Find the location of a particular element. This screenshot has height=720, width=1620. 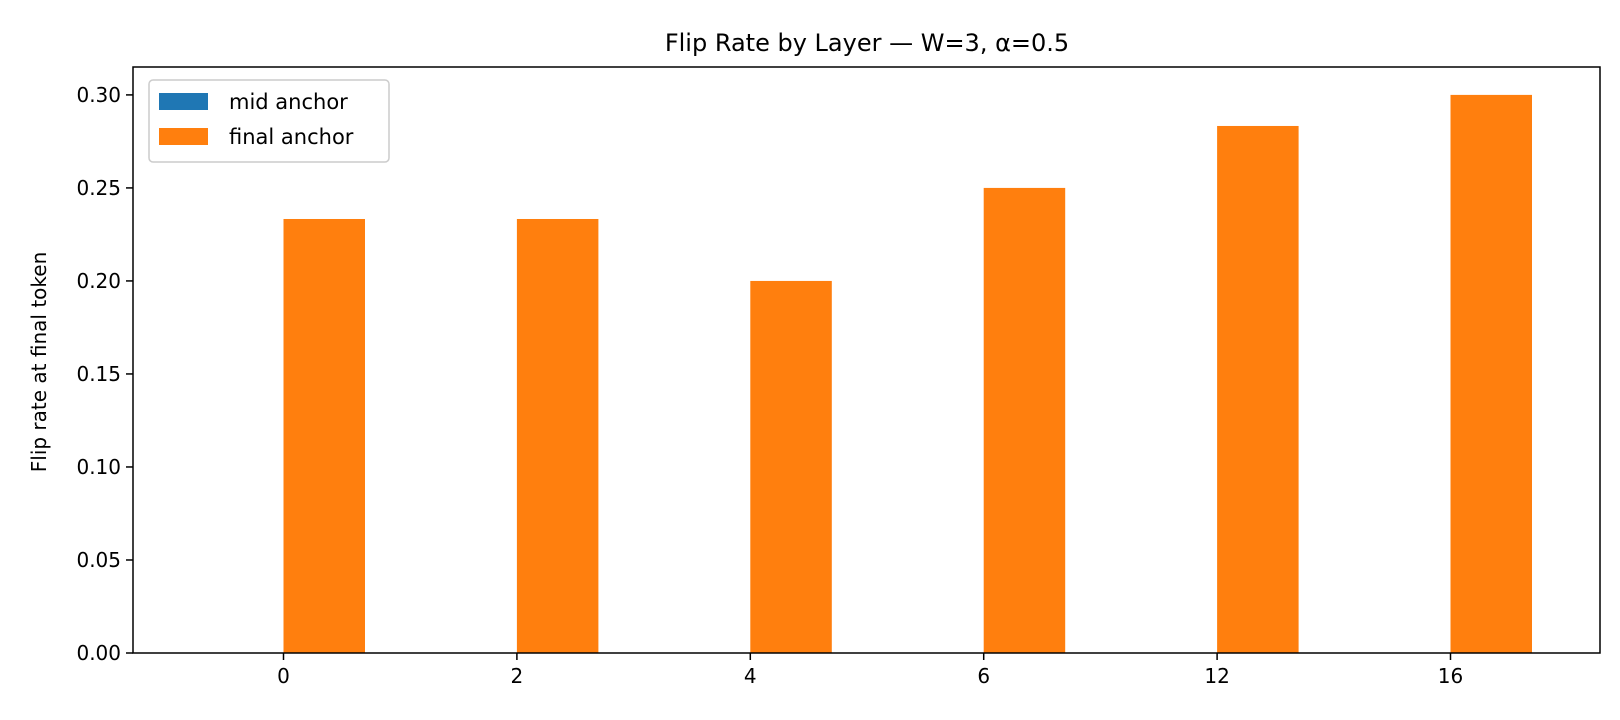

x-tick-label: 2 is located at coordinates (517, 676).